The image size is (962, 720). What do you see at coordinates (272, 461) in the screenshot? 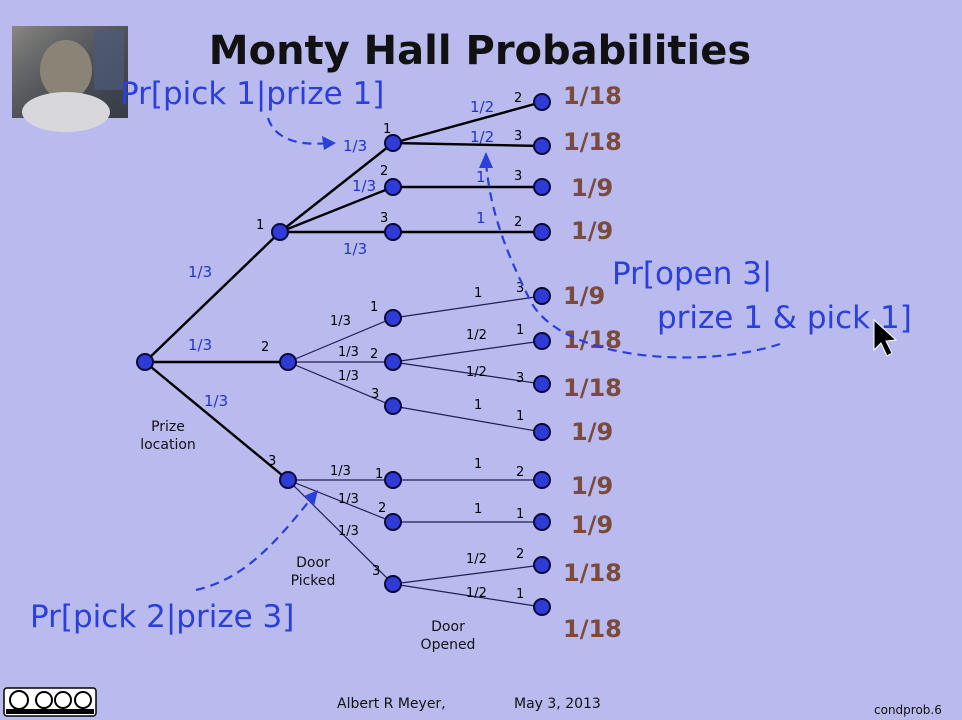
I see `prize-label-3: 3` at bounding box center [272, 461].